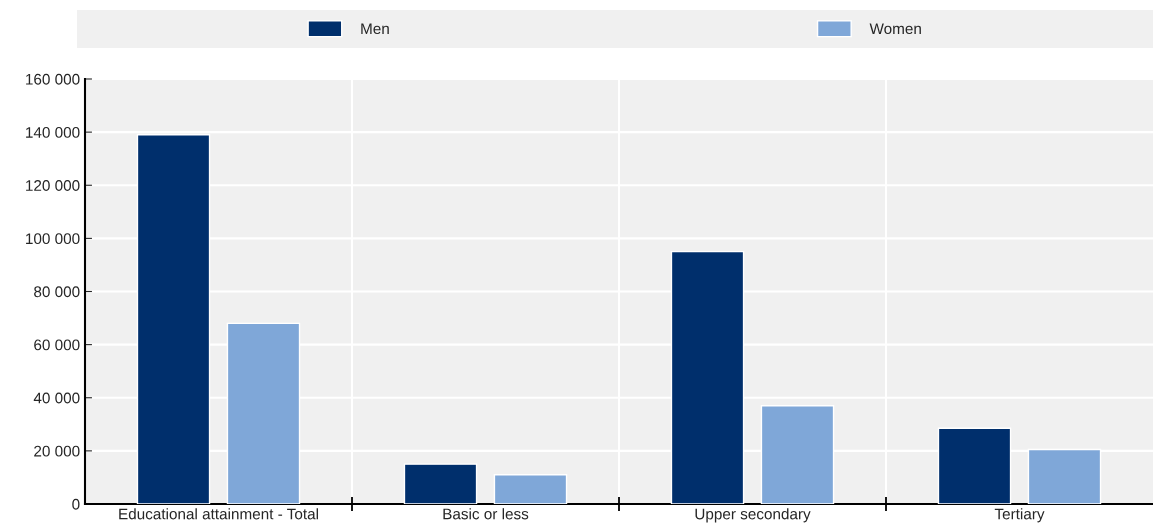  Describe the element at coordinates (895, 29) in the screenshot. I see `legend-label: Women` at that location.